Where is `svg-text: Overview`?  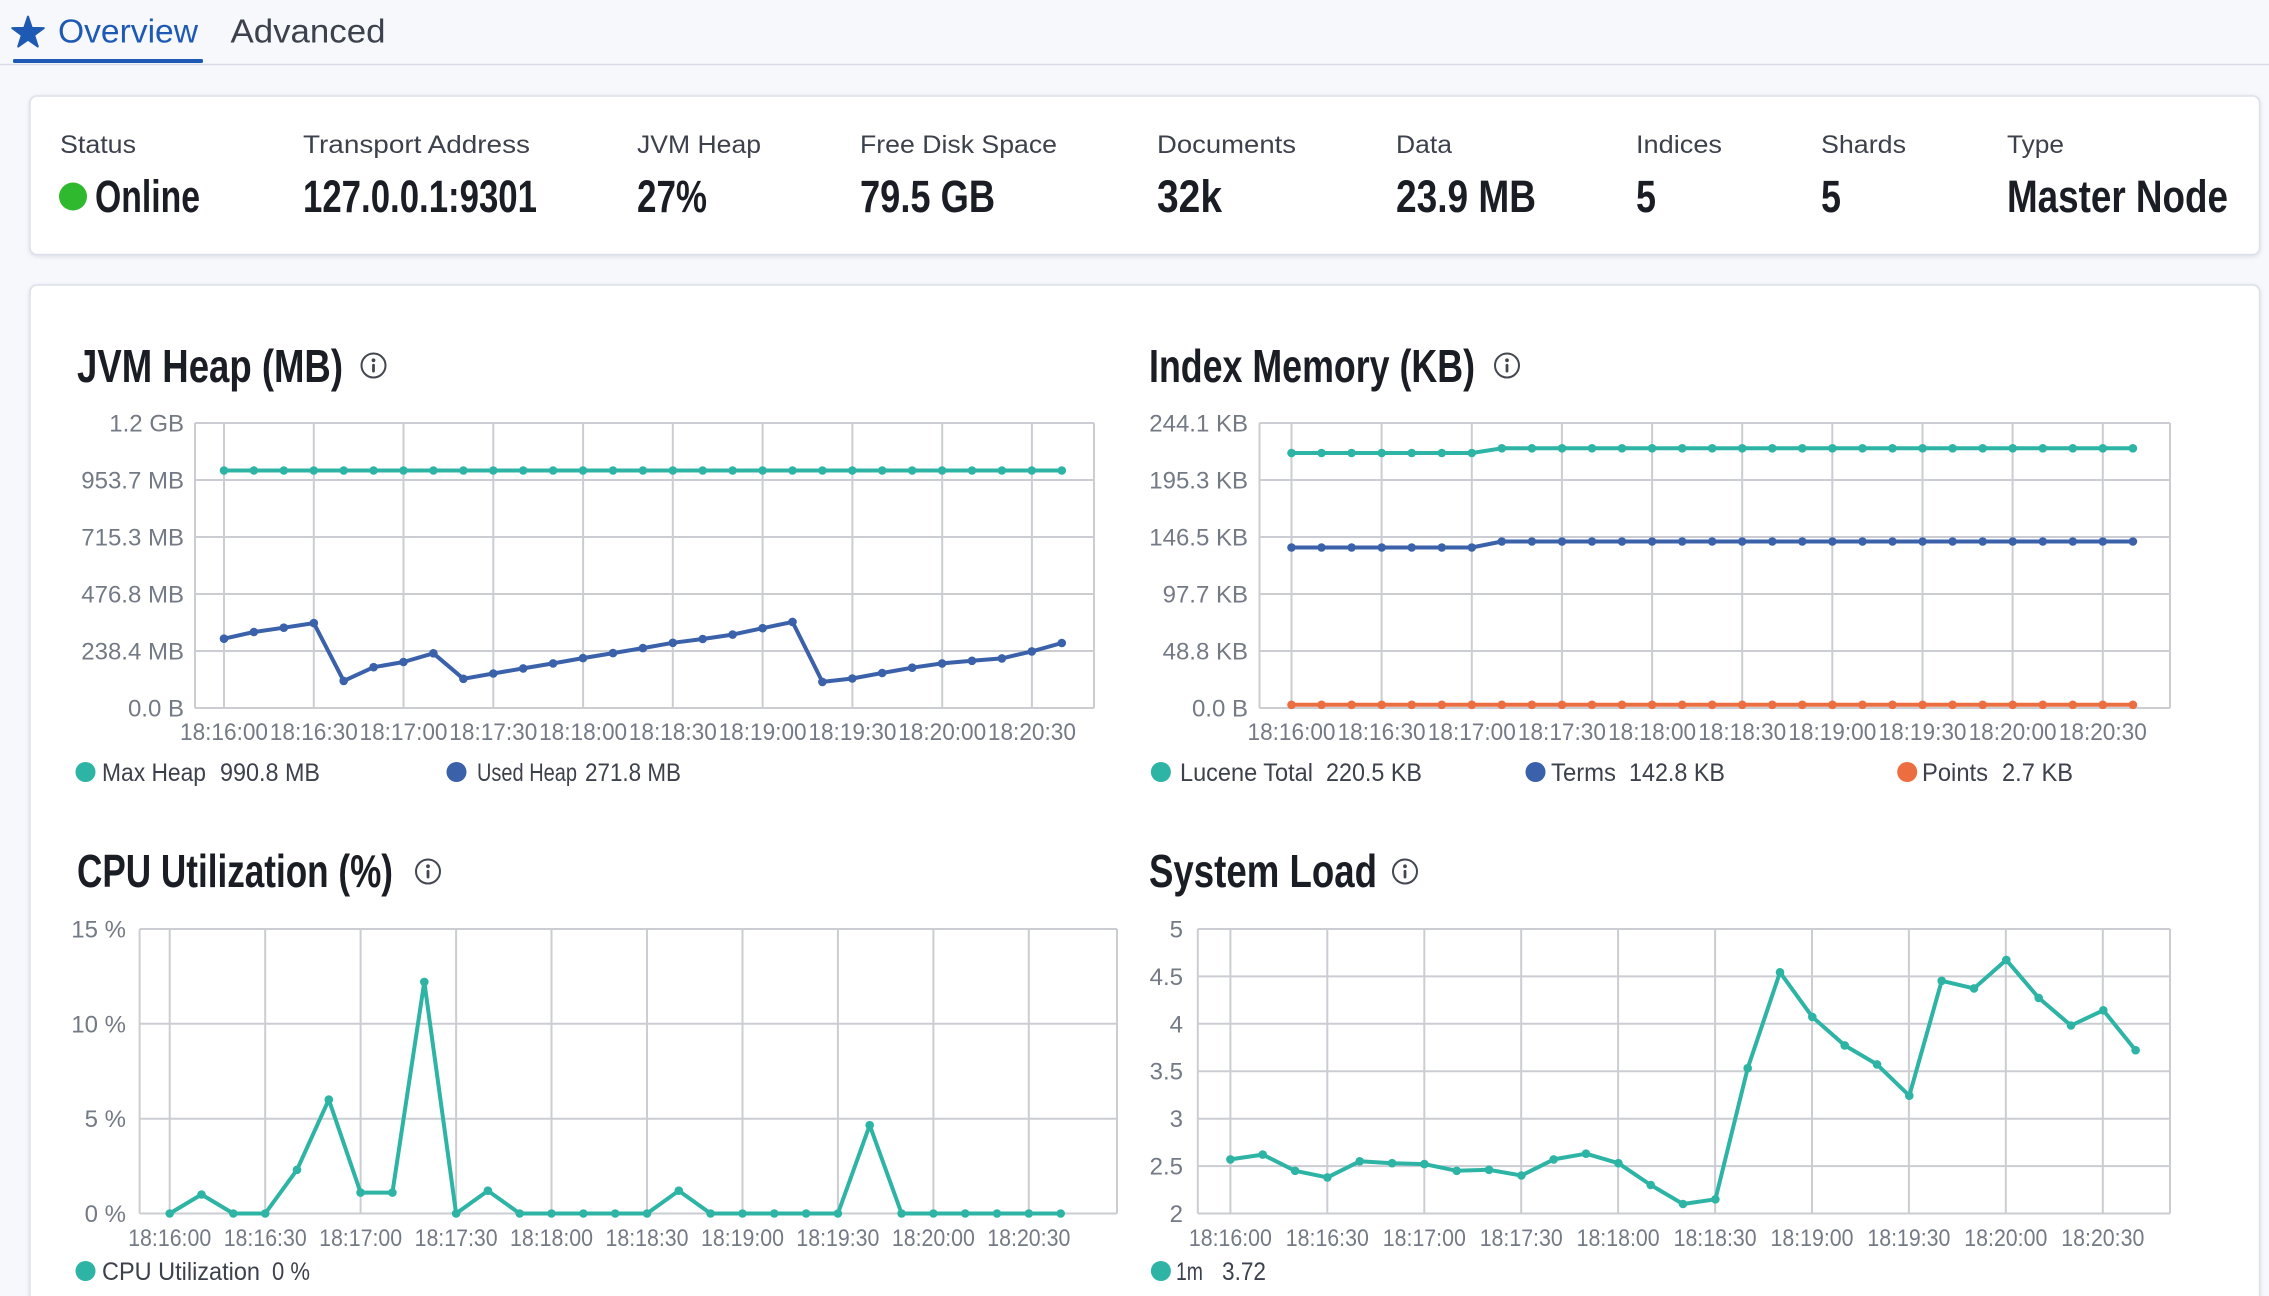 svg-text: Overview is located at coordinates (128, 31).